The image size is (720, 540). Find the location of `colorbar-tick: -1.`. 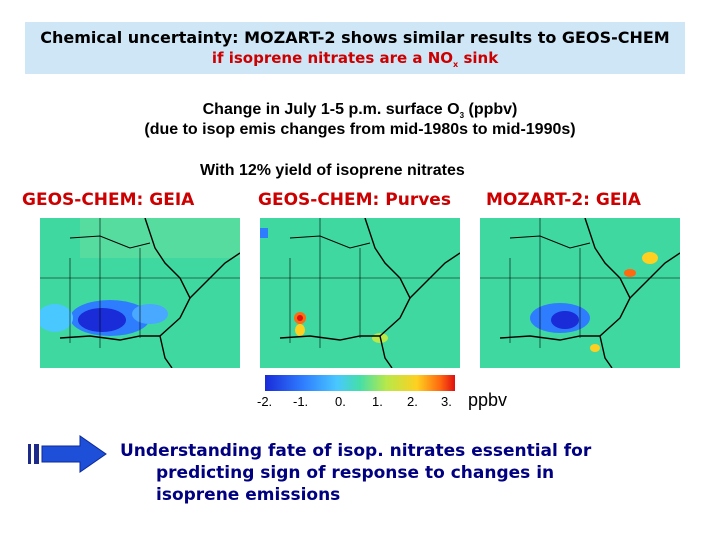

colorbar-tick: -1. is located at coordinates (301, 401).